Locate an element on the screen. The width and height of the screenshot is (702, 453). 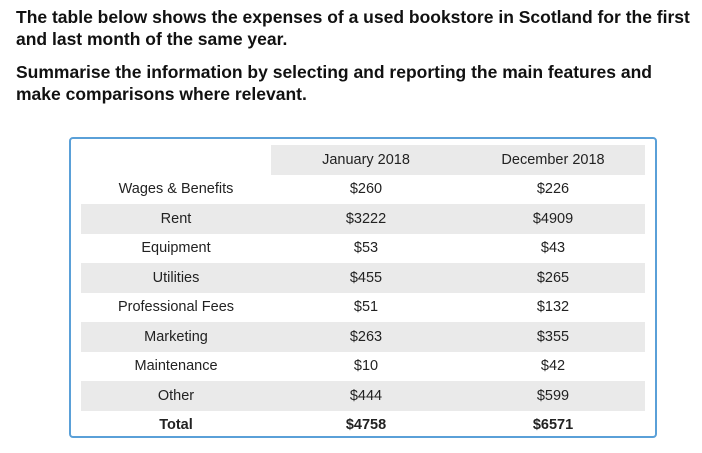
column-header-blank is located at coordinates (176, 160).